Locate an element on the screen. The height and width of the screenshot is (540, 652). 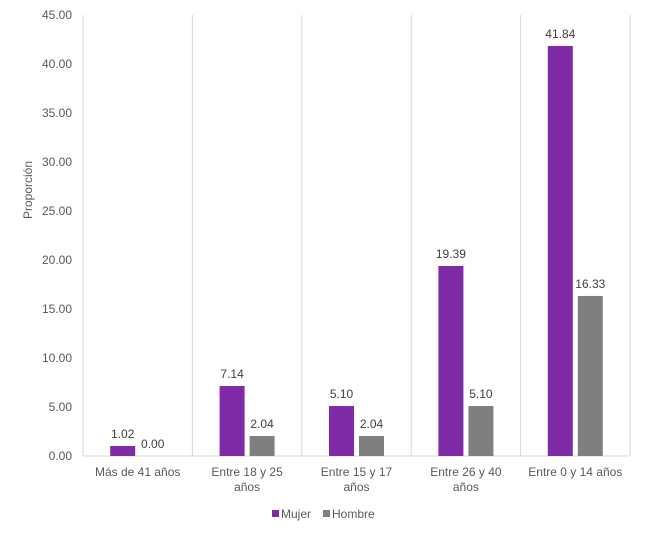
y-tick-label: 35.00 is located at coordinates (57, 113).